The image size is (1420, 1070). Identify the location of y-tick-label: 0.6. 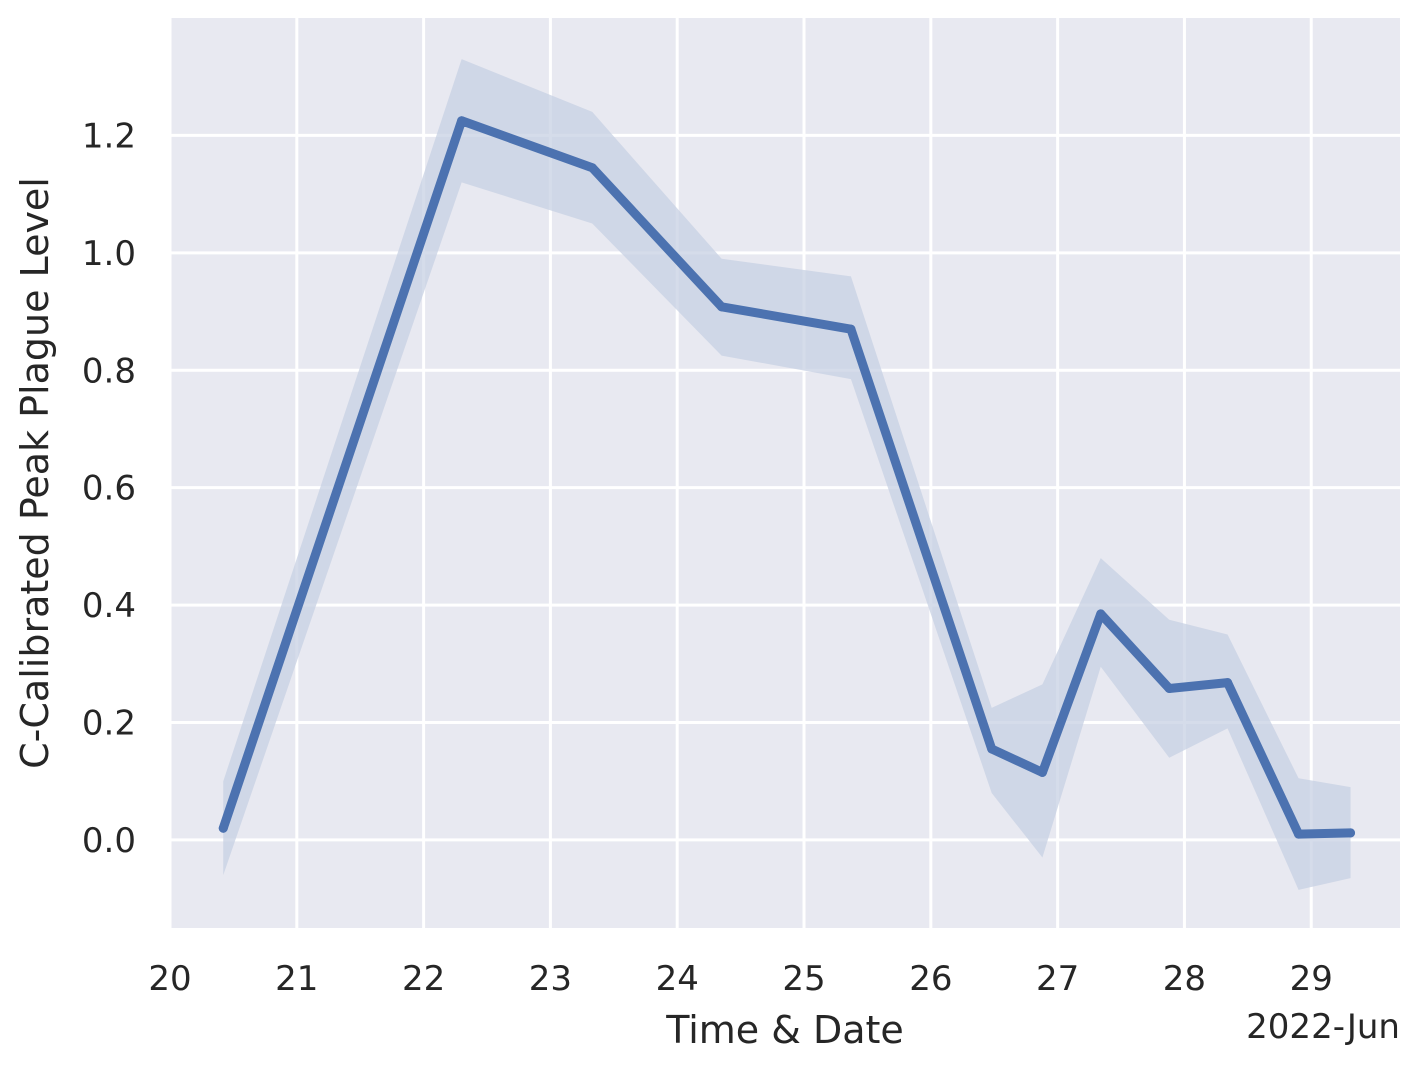
(109, 489).